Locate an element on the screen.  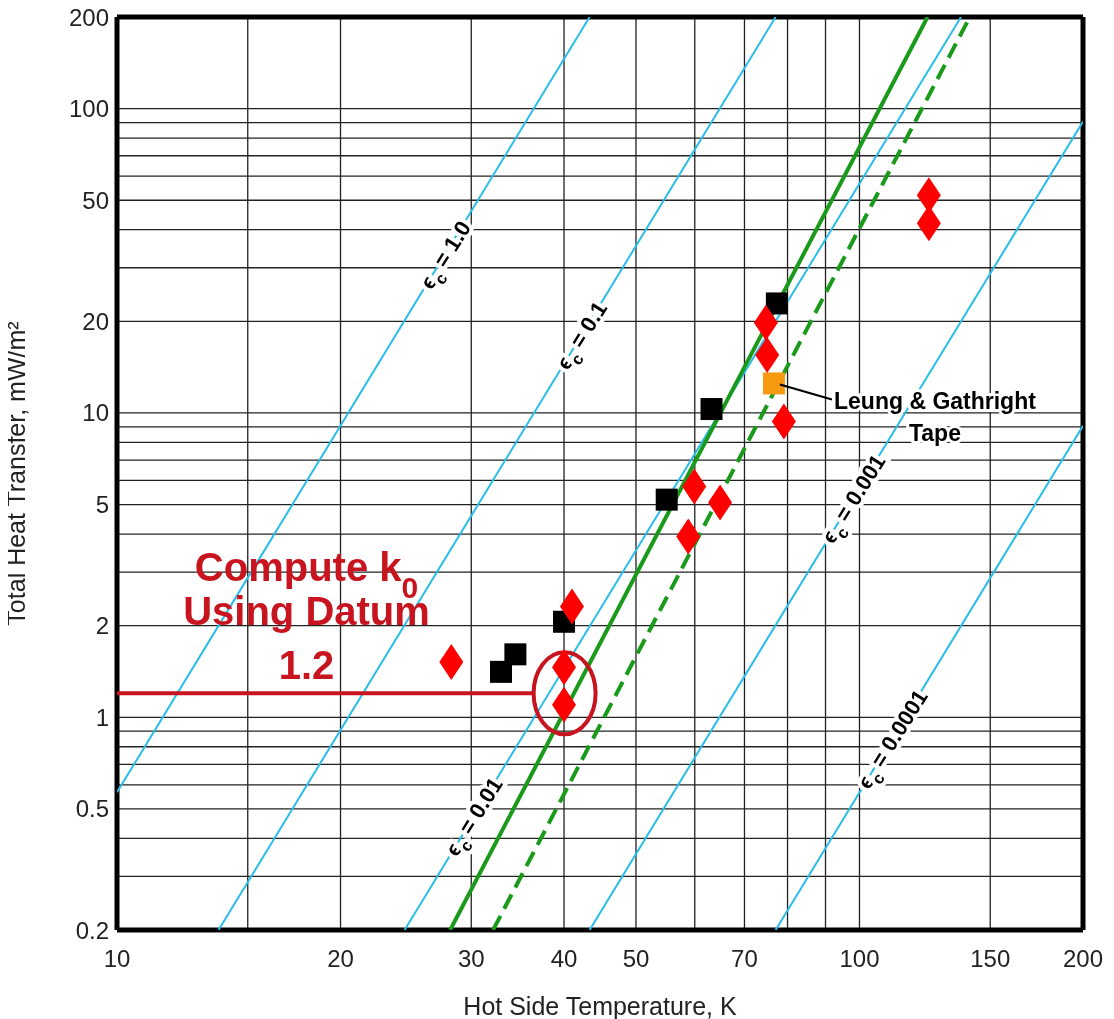
x-tick-label: 100 is located at coordinates (859, 959).